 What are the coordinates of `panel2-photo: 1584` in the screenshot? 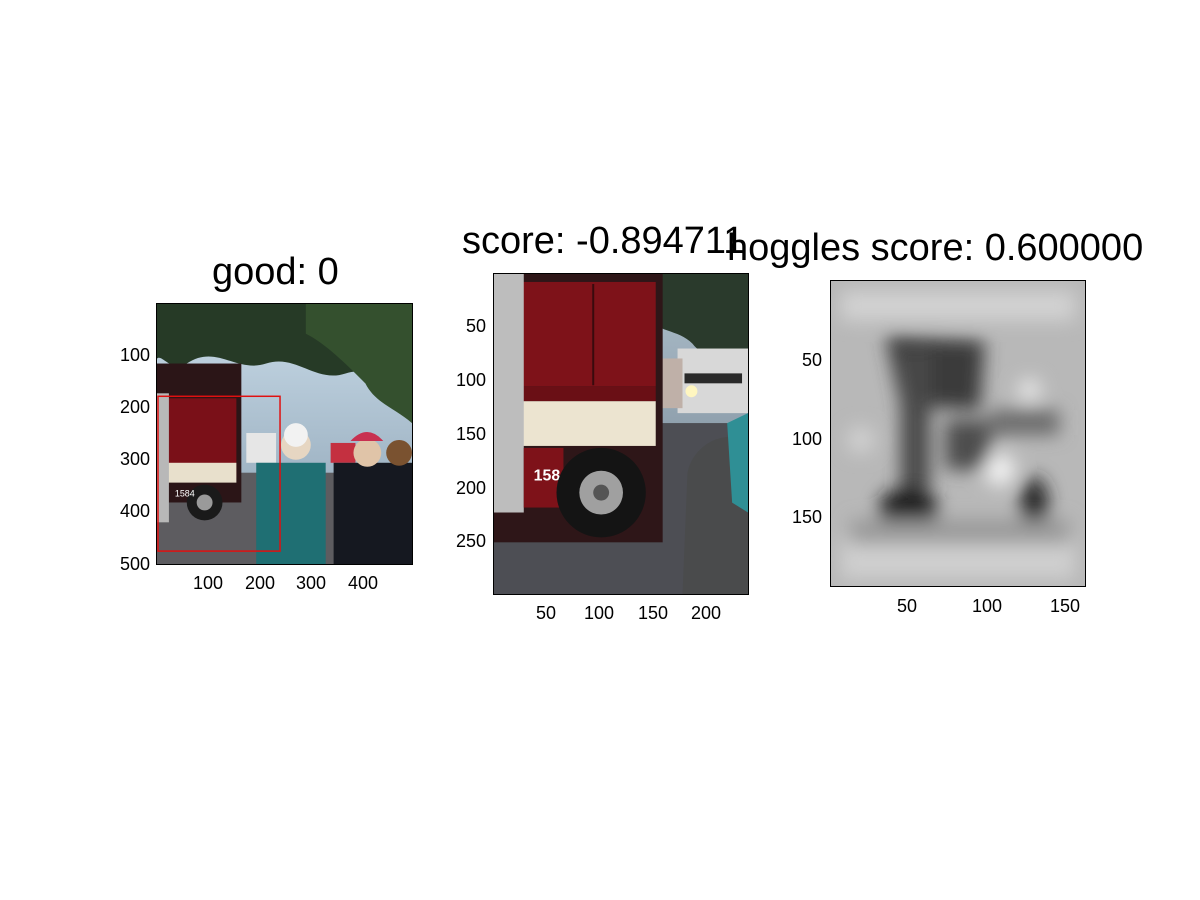 It's located at (621, 434).